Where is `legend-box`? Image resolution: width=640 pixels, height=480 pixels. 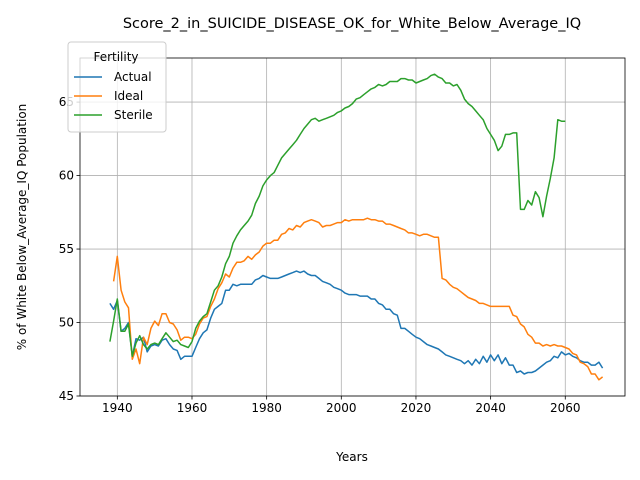 legend-box is located at coordinates (117, 87).